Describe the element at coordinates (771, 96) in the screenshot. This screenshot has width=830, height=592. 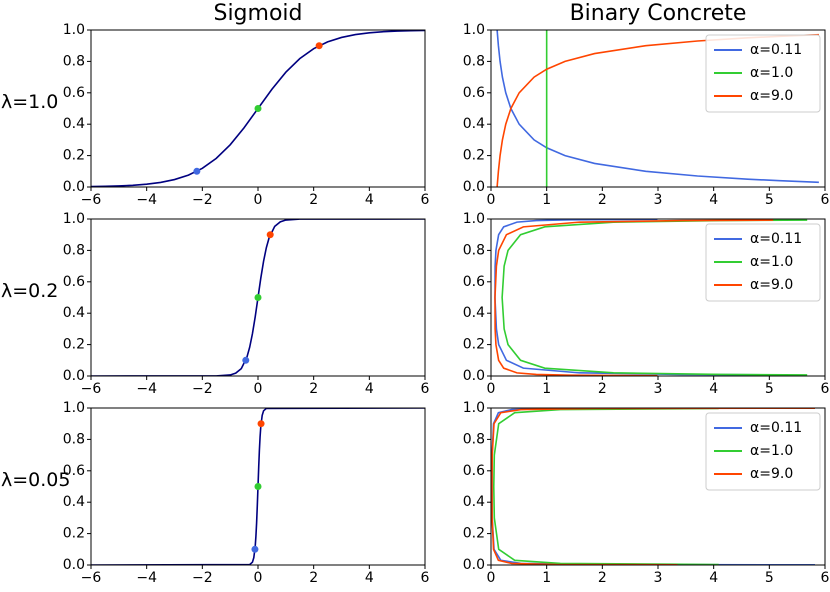
I see `legend-label: α=9.0` at that location.